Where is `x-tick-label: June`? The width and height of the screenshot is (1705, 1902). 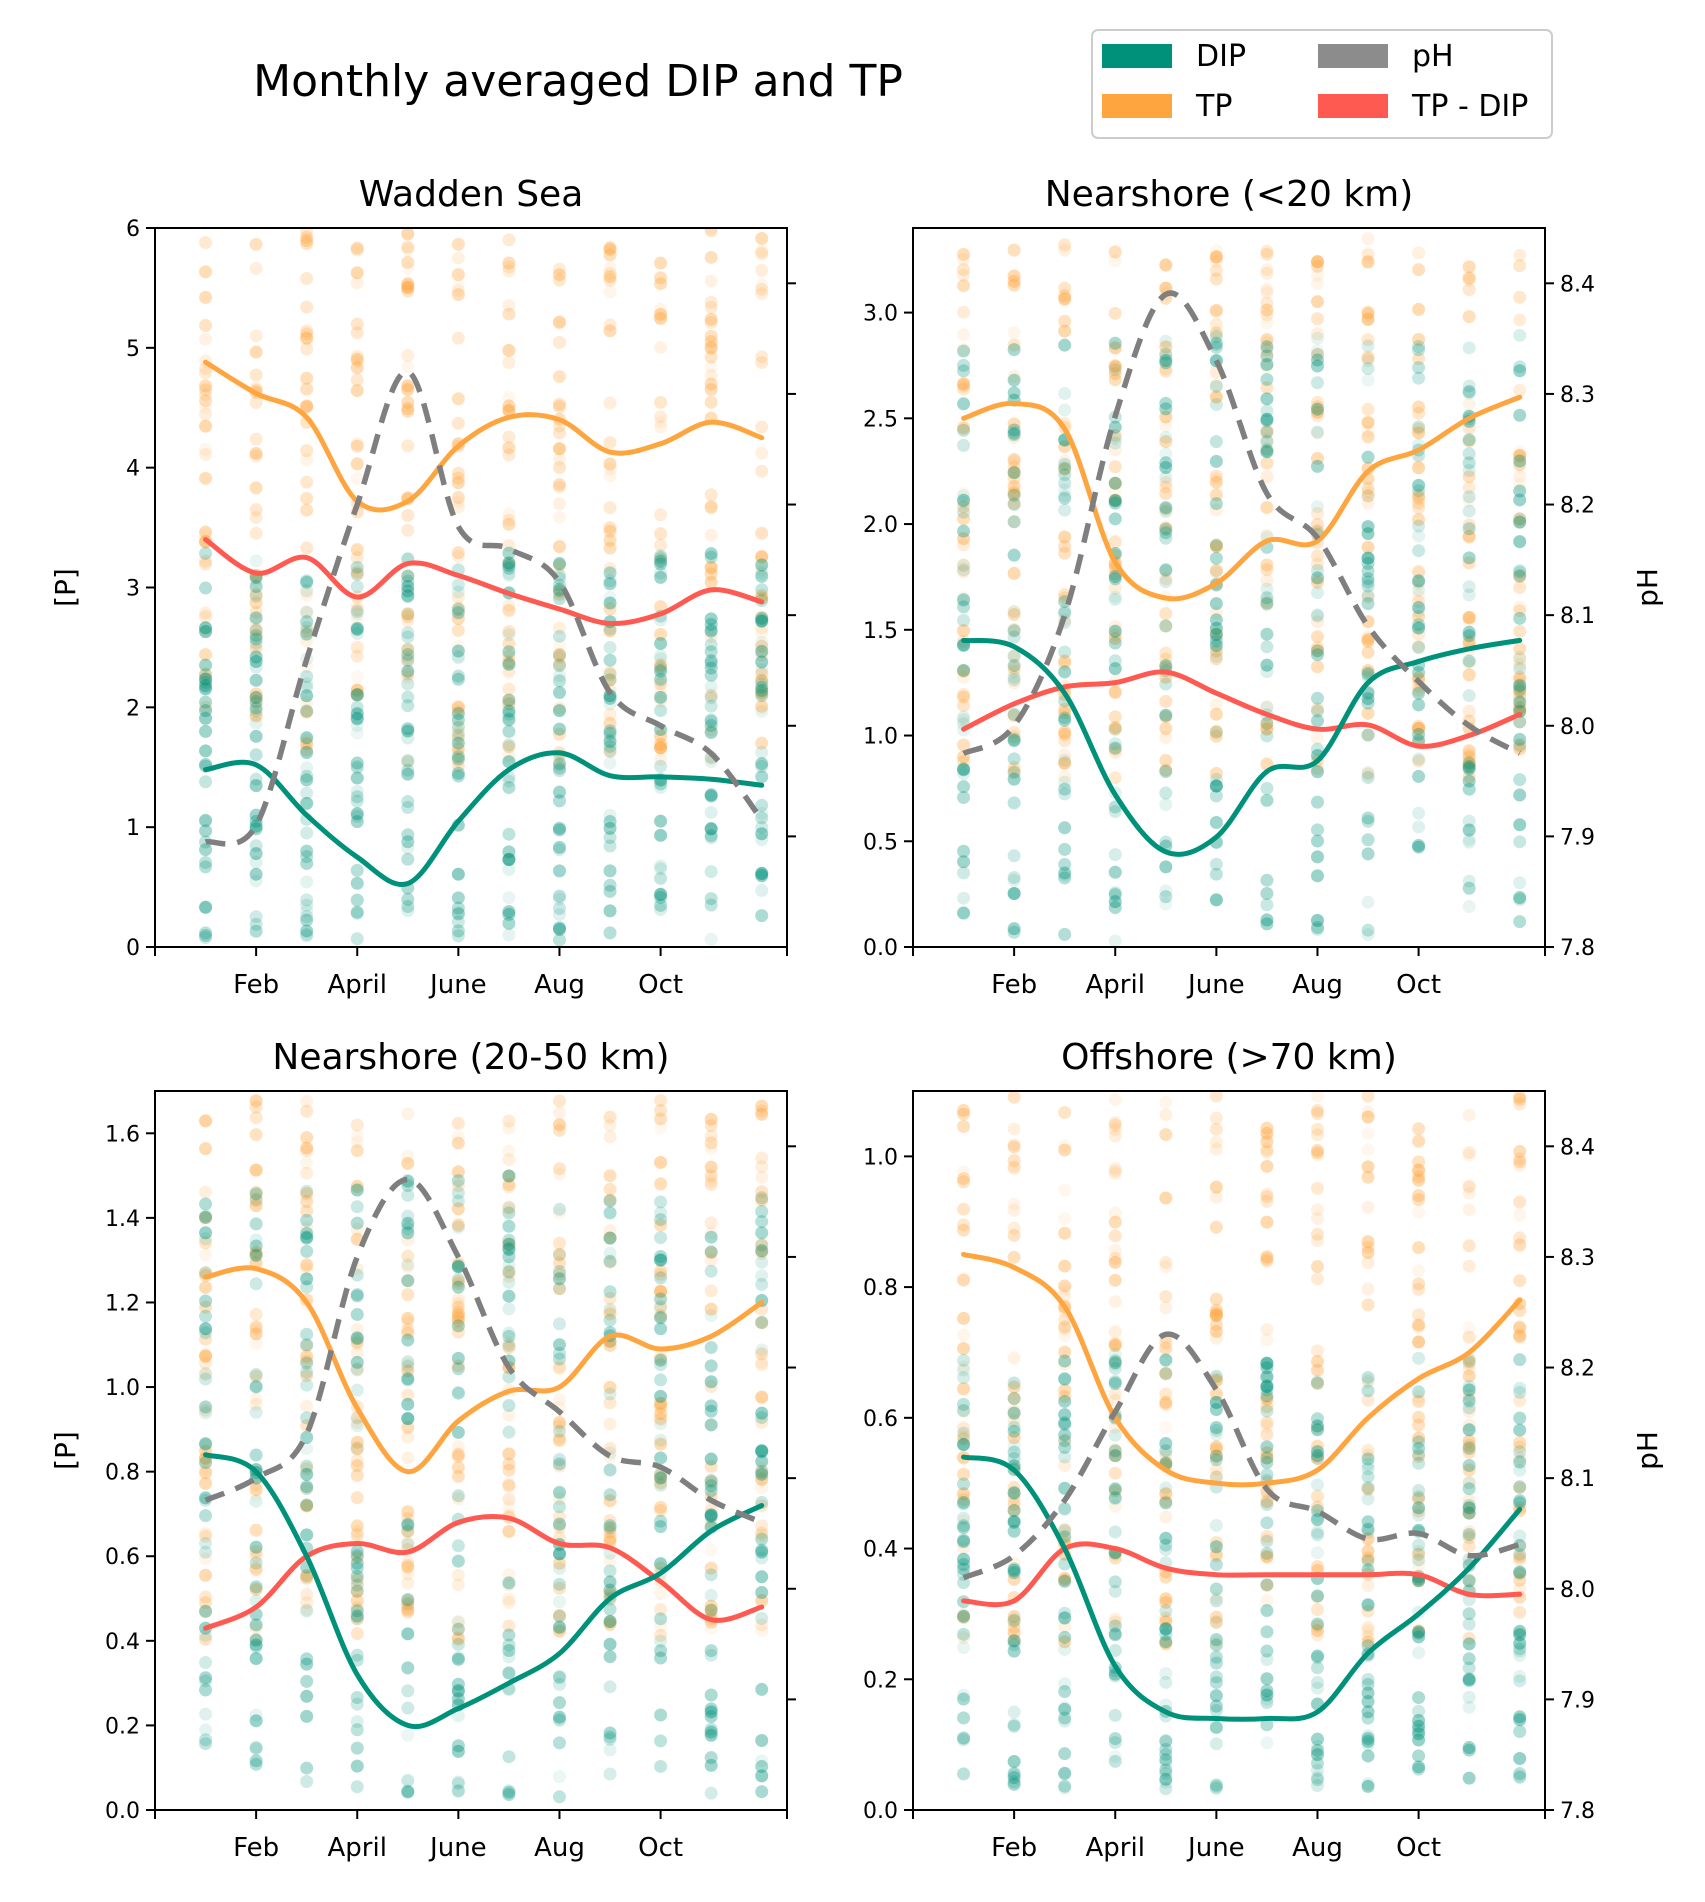
x-tick-label: June is located at coordinates (457, 985).